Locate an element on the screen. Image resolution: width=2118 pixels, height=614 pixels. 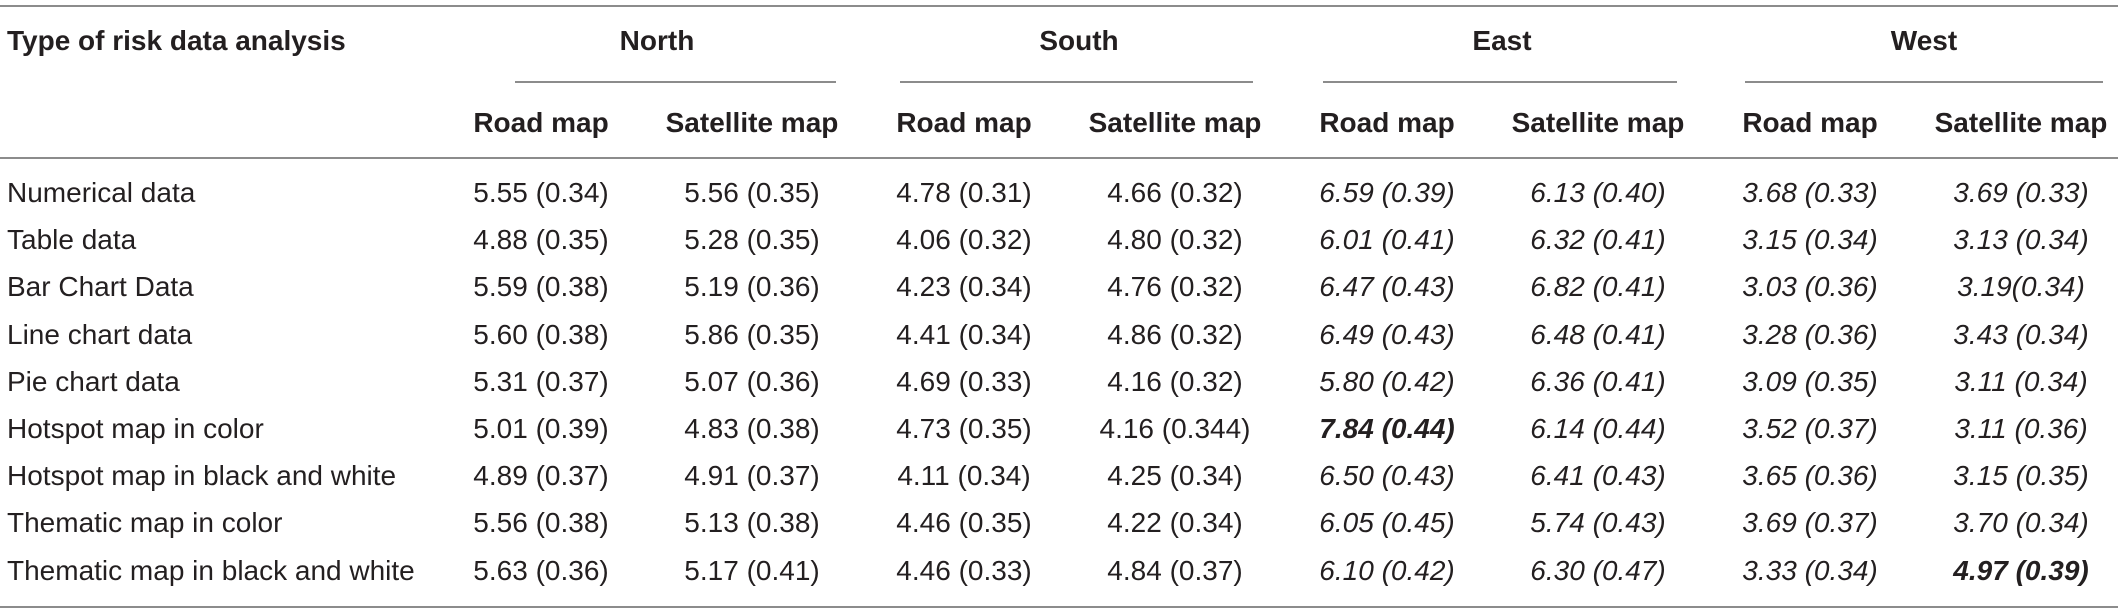
table-top-rule is located at coordinates (1059, 6).